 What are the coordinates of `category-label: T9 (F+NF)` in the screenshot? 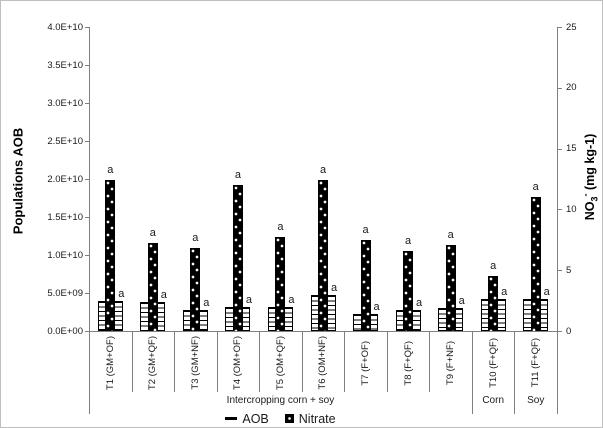 It's located at (450, 363).